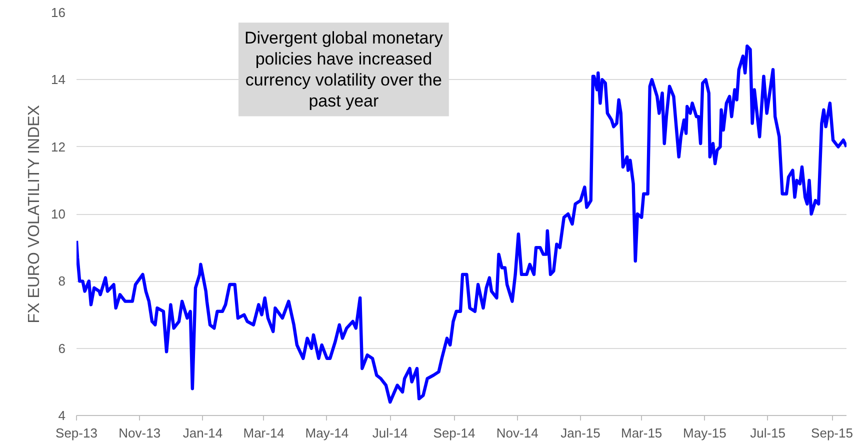  Describe the element at coordinates (704, 433) in the screenshot. I see `x-tick-label: May-15` at that location.